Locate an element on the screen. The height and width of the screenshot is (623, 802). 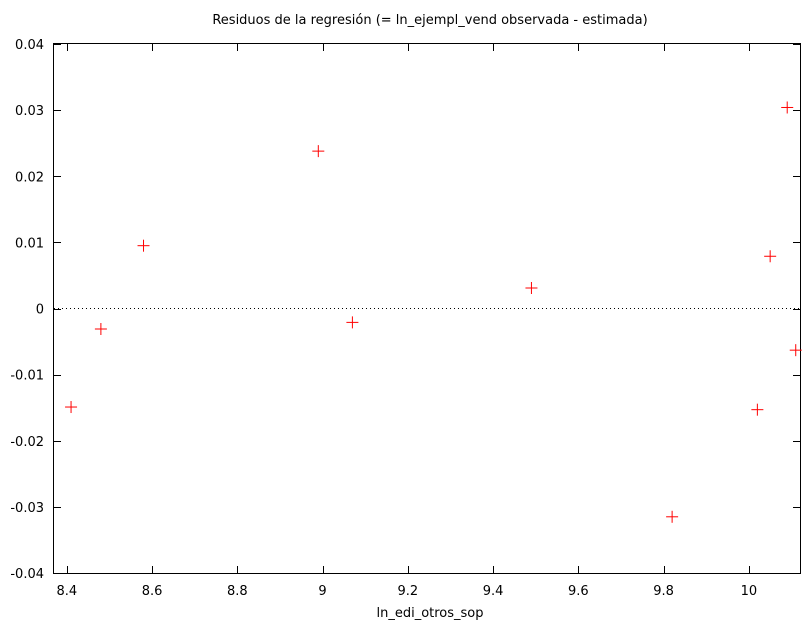
y-tick-label: 0.01 is located at coordinates (29, 243).